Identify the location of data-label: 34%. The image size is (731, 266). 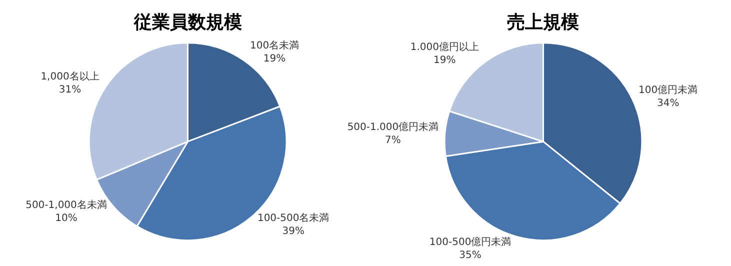
(668, 104).